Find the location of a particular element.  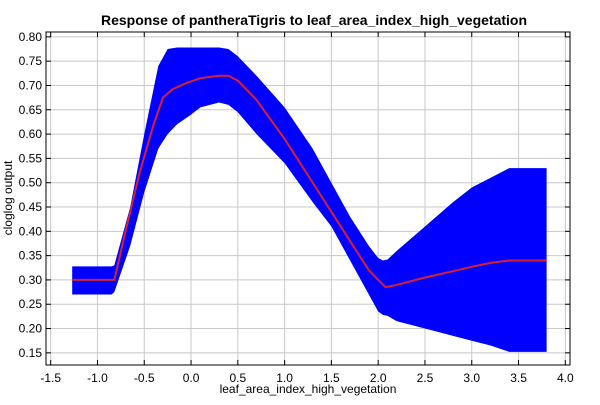

y-tick-label-8: 0.55 is located at coordinates (31, 158).